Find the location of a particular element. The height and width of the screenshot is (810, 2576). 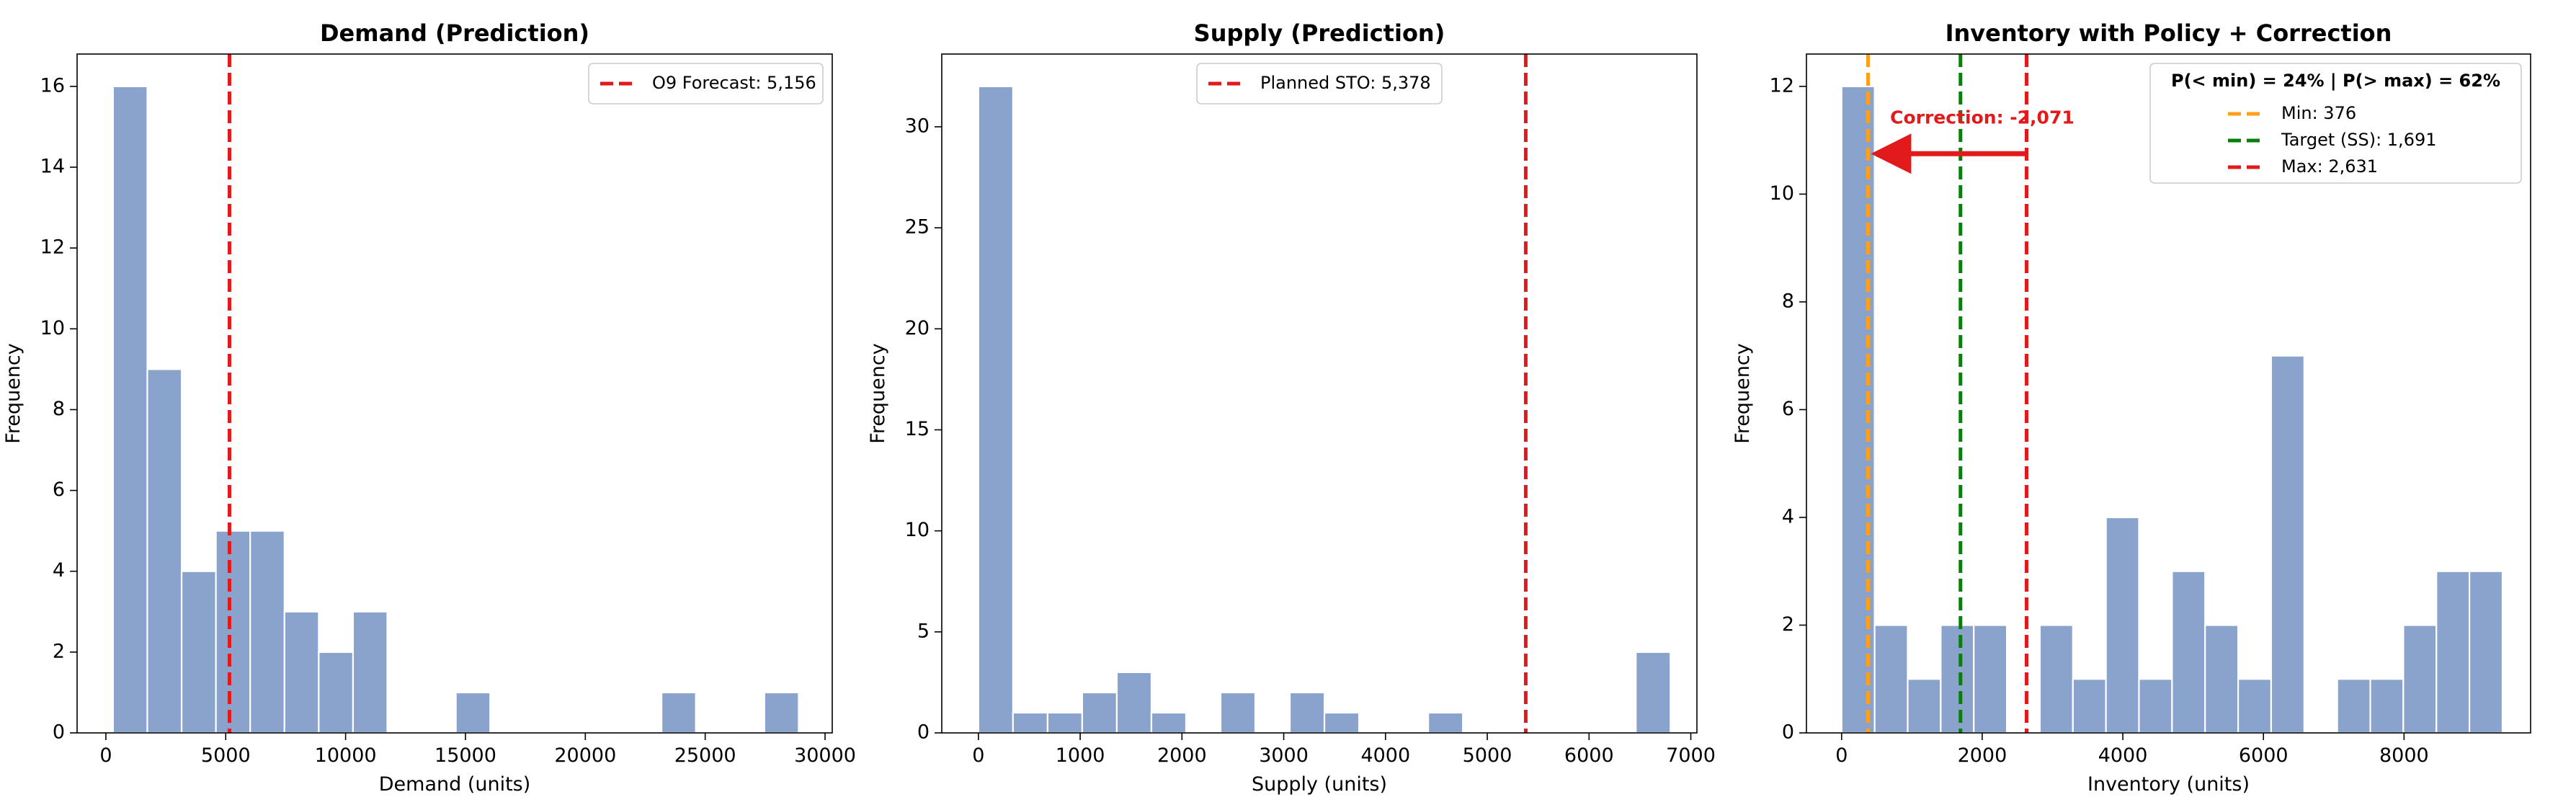

legend-entry: Min: 376 is located at coordinates (2318, 113).